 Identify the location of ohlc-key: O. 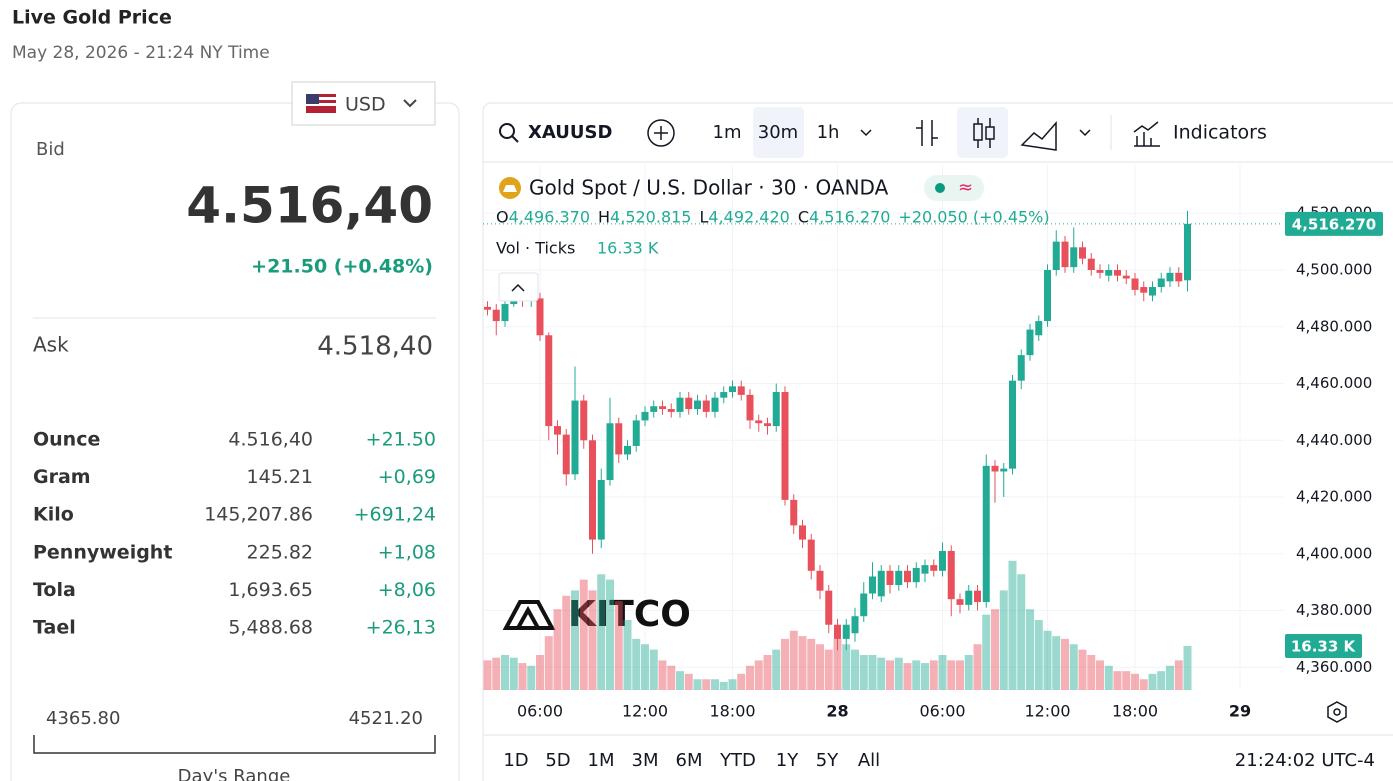
(502, 217).